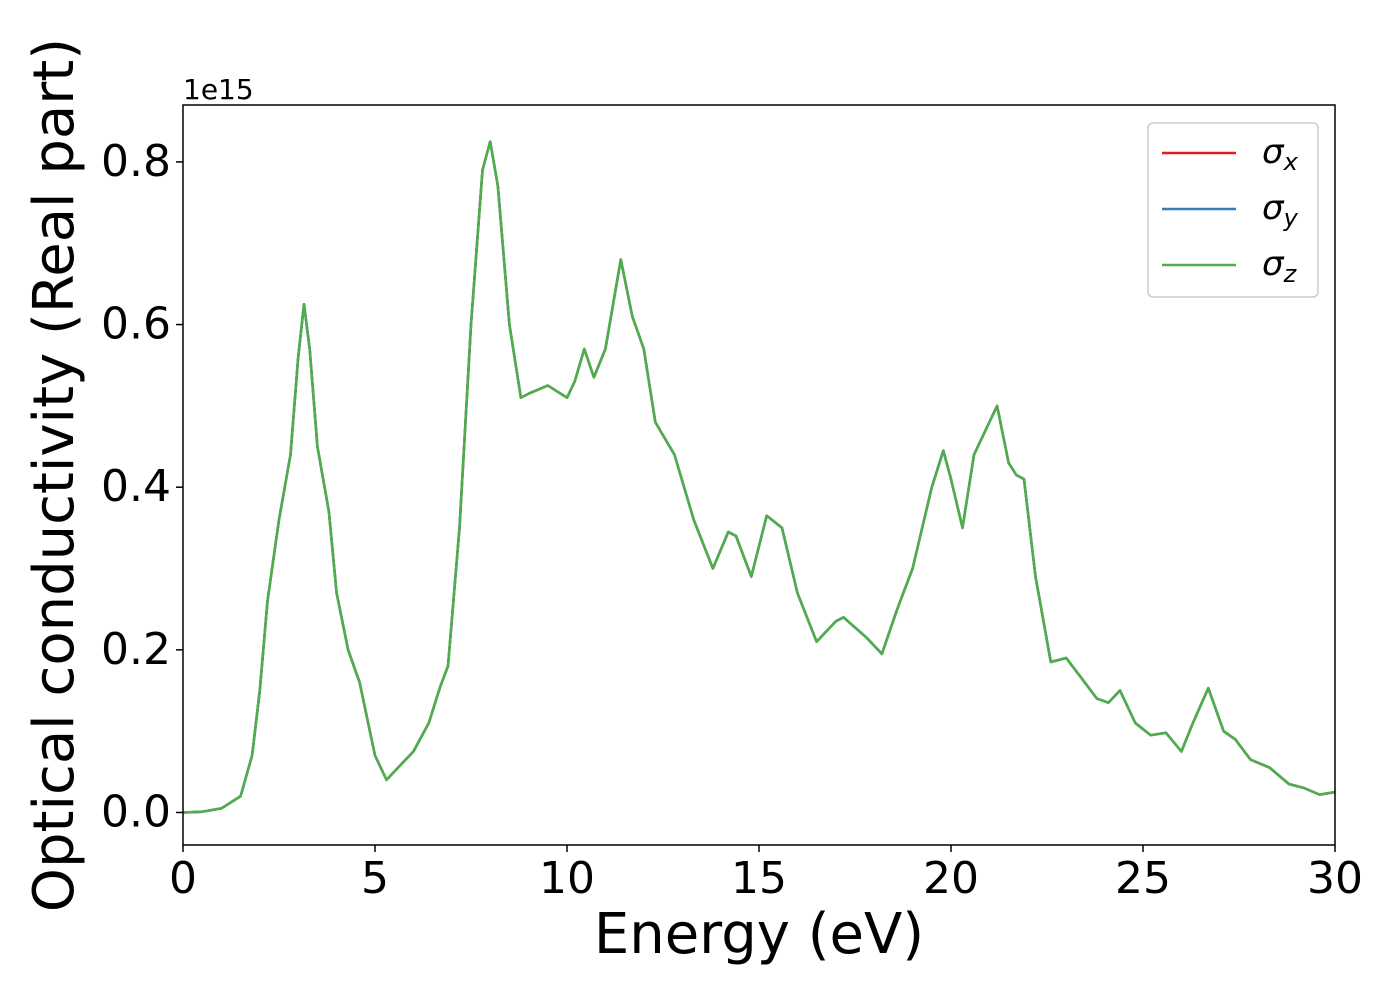 The height and width of the screenshot is (1000, 1400). Describe the element at coordinates (183, 878) in the screenshot. I see `x-tick-label: 0` at that location.